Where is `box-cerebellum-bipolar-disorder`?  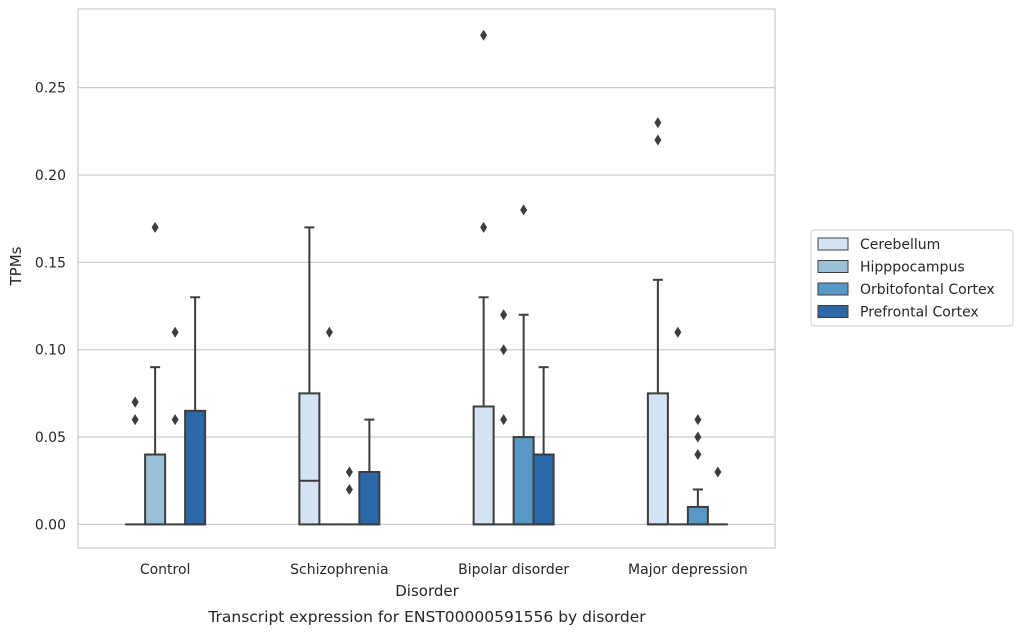
box-cerebellum-bipolar-disorder is located at coordinates (483, 411).